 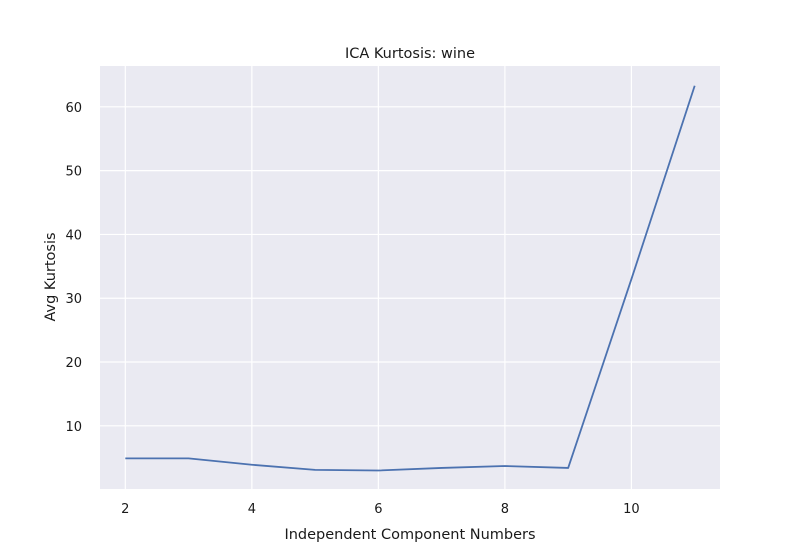 What do you see at coordinates (505, 509) in the screenshot?
I see `x-tick-label: 8` at bounding box center [505, 509].